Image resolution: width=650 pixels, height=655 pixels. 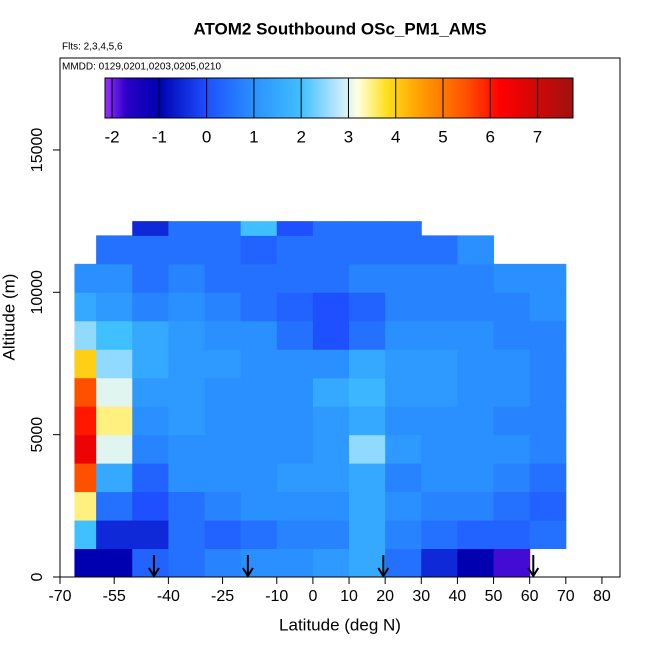 I want to click on y-tick-label: 5000, so click(x=37, y=435).